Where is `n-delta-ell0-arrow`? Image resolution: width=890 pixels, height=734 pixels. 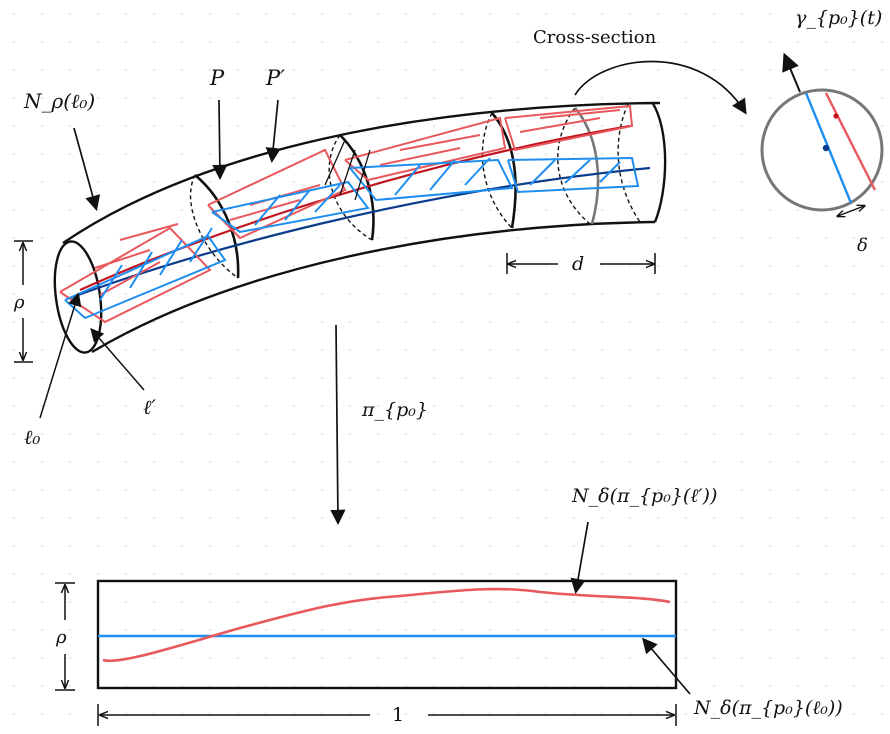 n-delta-ell0-arrow is located at coordinates (666, 666).